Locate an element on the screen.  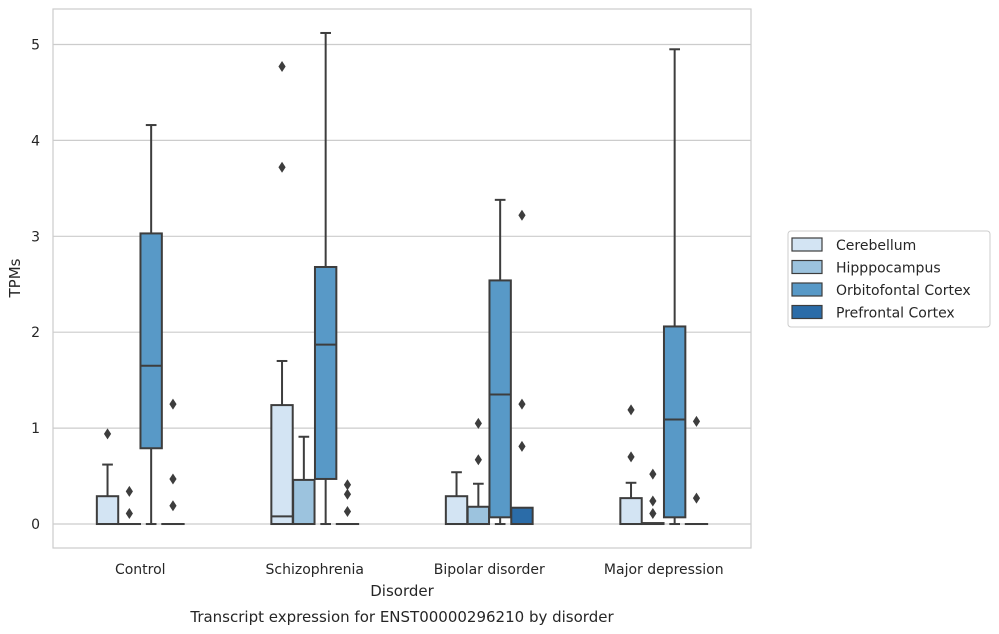
x-tick-label: Control is located at coordinates (140, 570).